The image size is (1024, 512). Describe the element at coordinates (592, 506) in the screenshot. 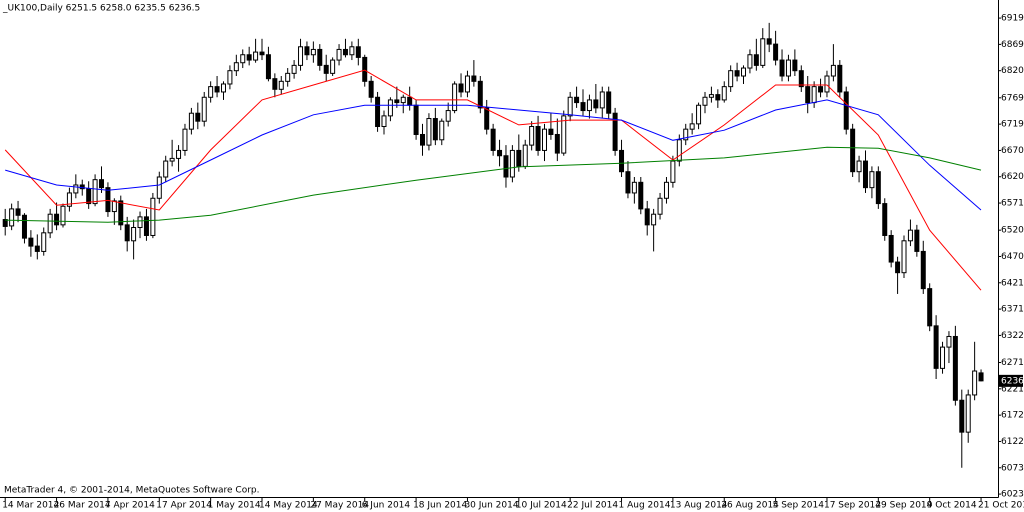

I see `x-tick-label: 22 Jul 2014` at that location.